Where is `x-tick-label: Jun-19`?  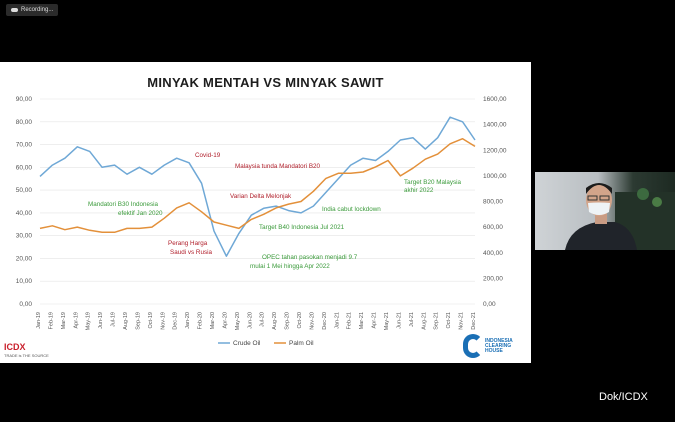
x-tick-label: Jun-19 is located at coordinates (101, 320).